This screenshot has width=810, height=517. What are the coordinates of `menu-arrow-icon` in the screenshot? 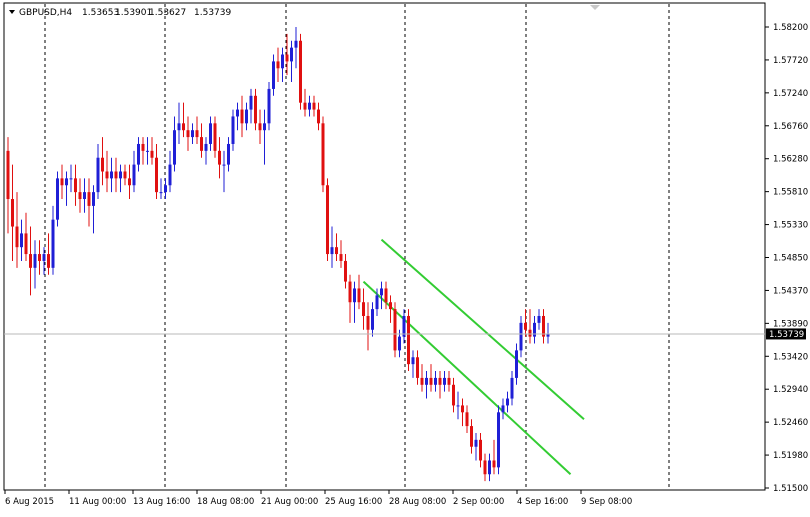 It's located at (12, 12).